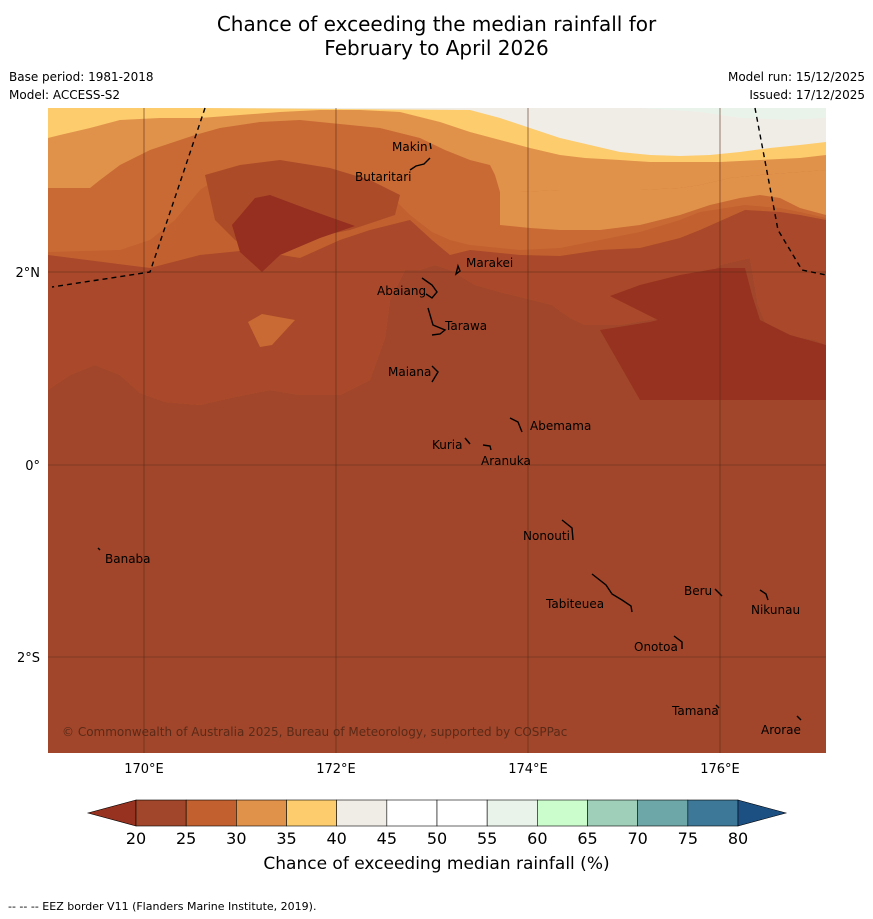  Describe the element at coordinates (678, 642) in the screenshot. I see `island-onotoa` at that location.